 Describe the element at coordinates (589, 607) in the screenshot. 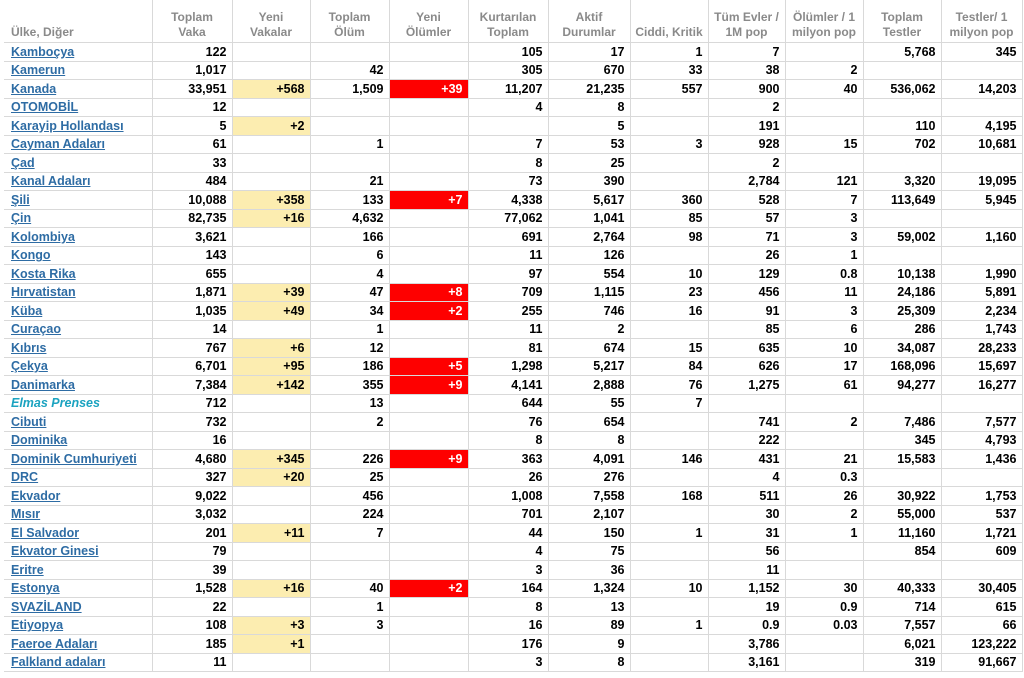

I see `cell-active-cases: 13` at that location.